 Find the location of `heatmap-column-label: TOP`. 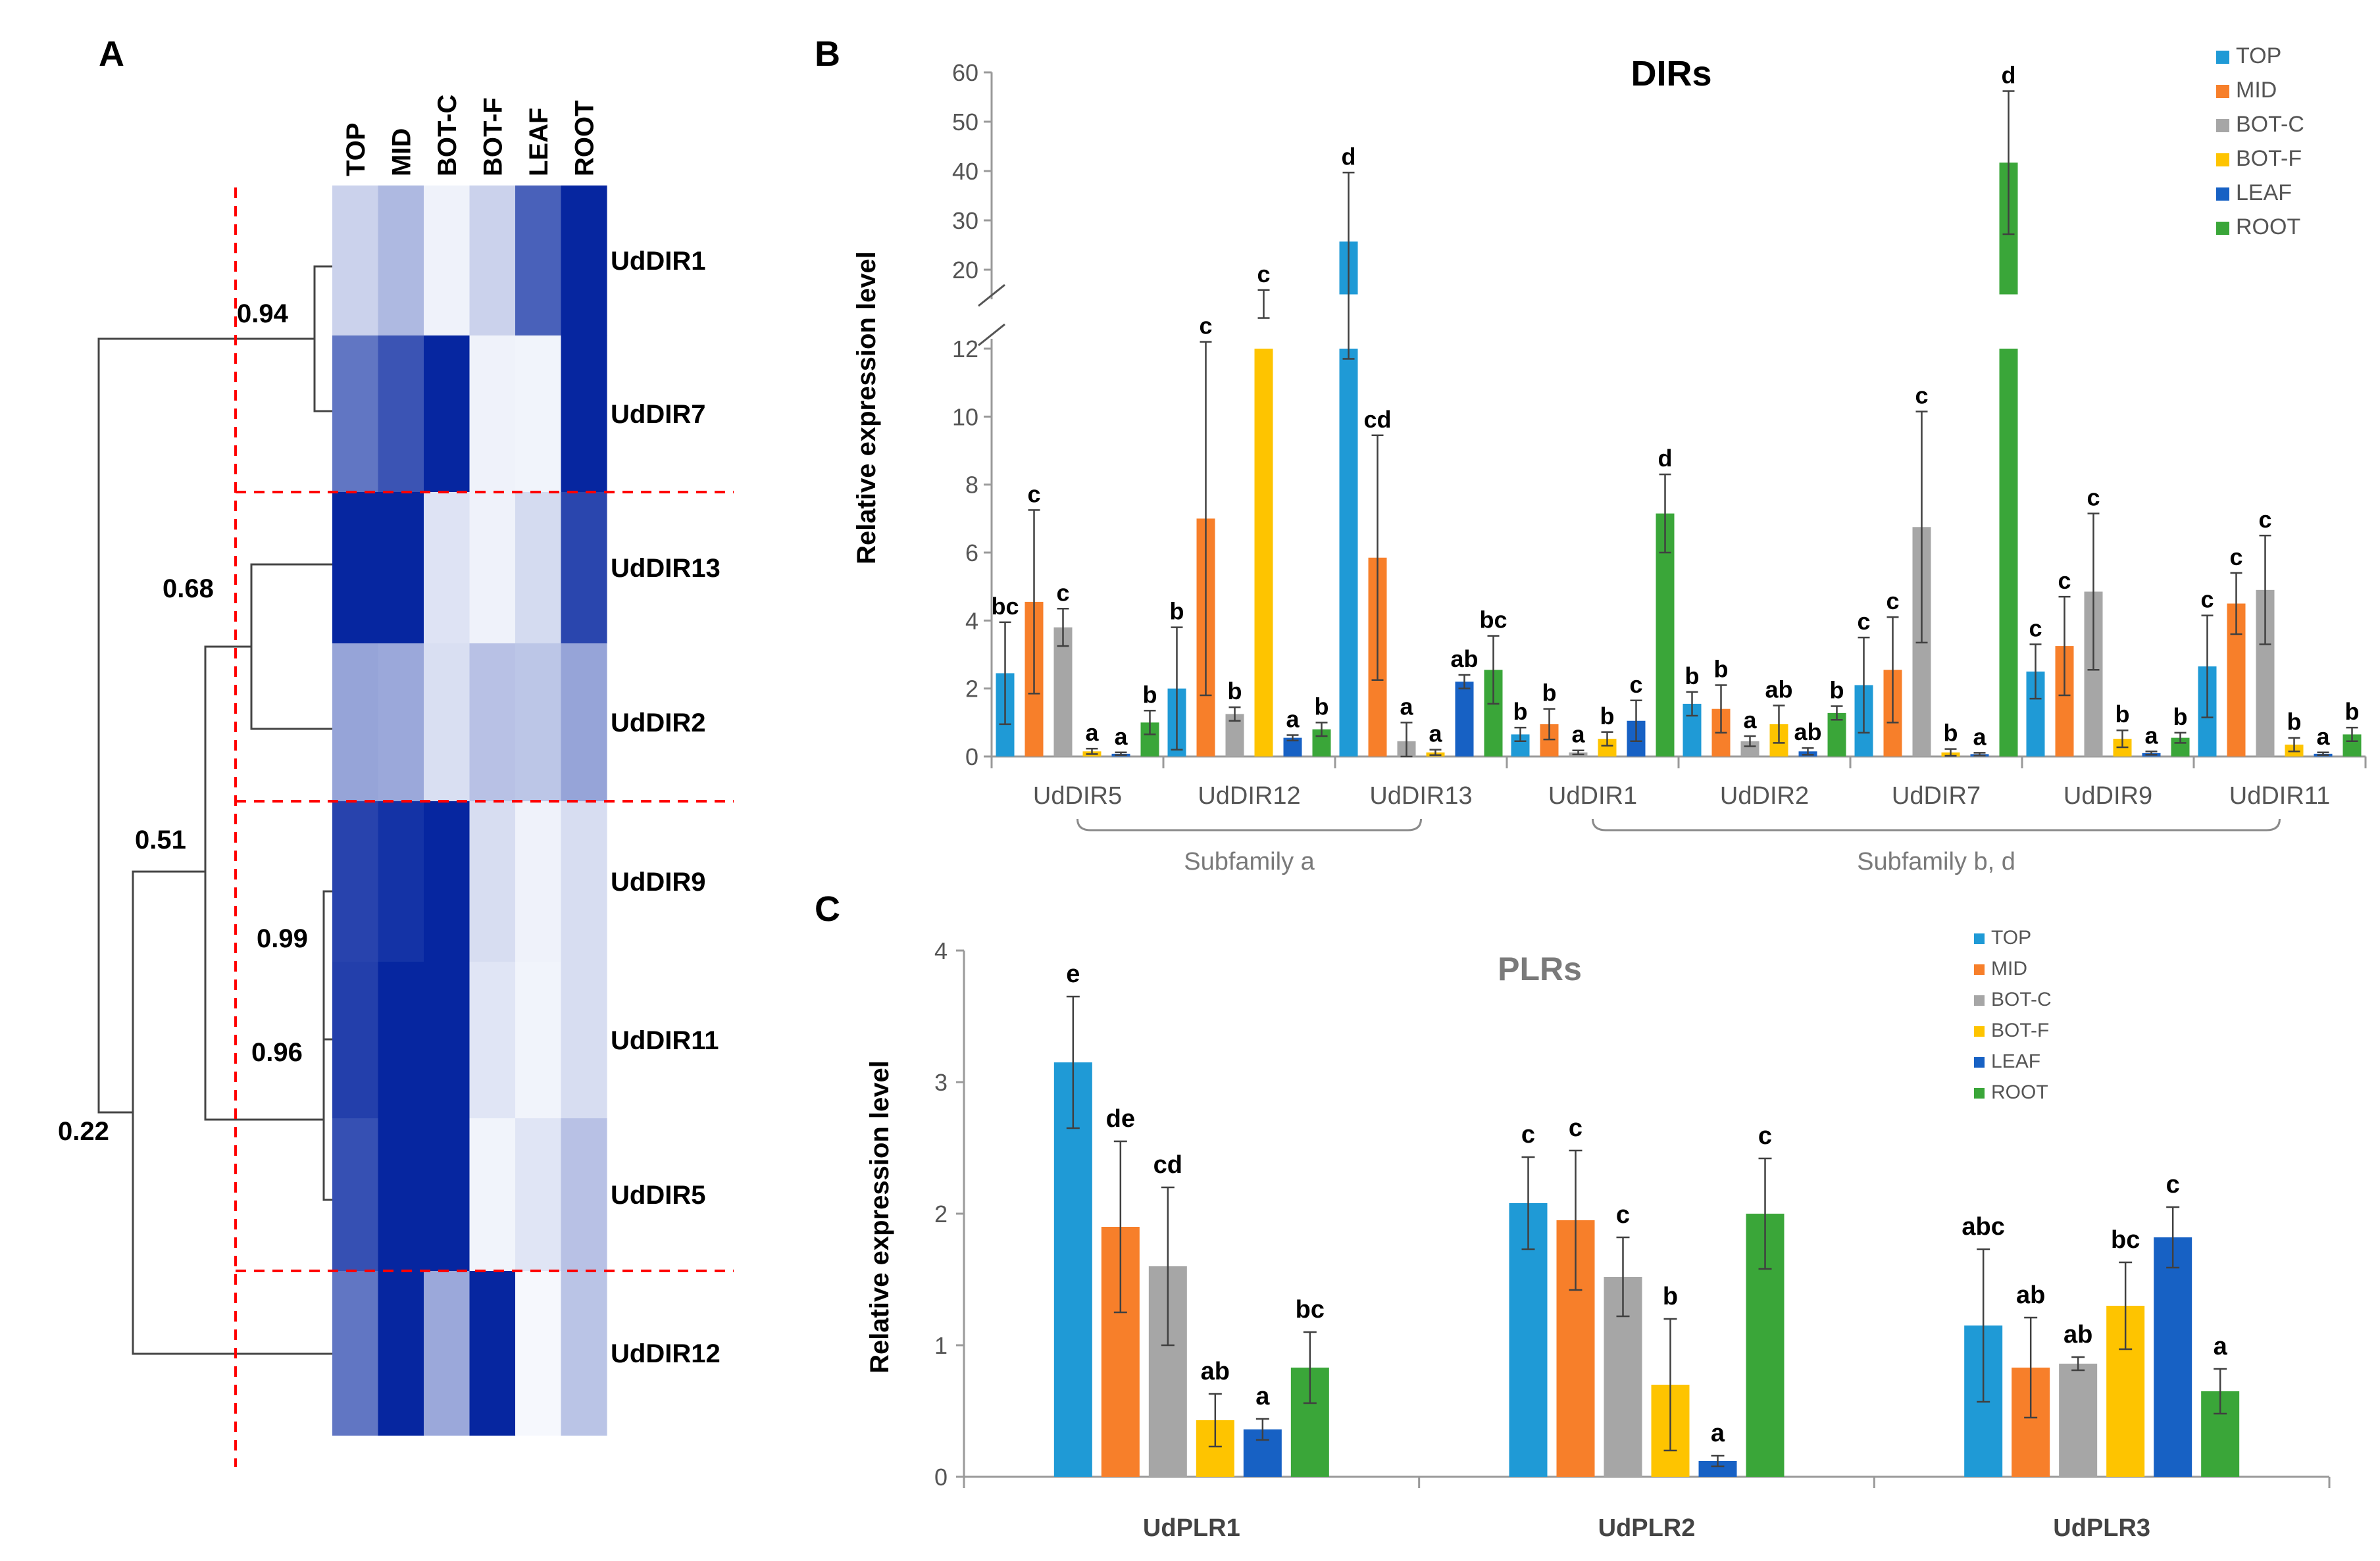

heatmap-column-label: TOP is located at coordinates (356, 149).